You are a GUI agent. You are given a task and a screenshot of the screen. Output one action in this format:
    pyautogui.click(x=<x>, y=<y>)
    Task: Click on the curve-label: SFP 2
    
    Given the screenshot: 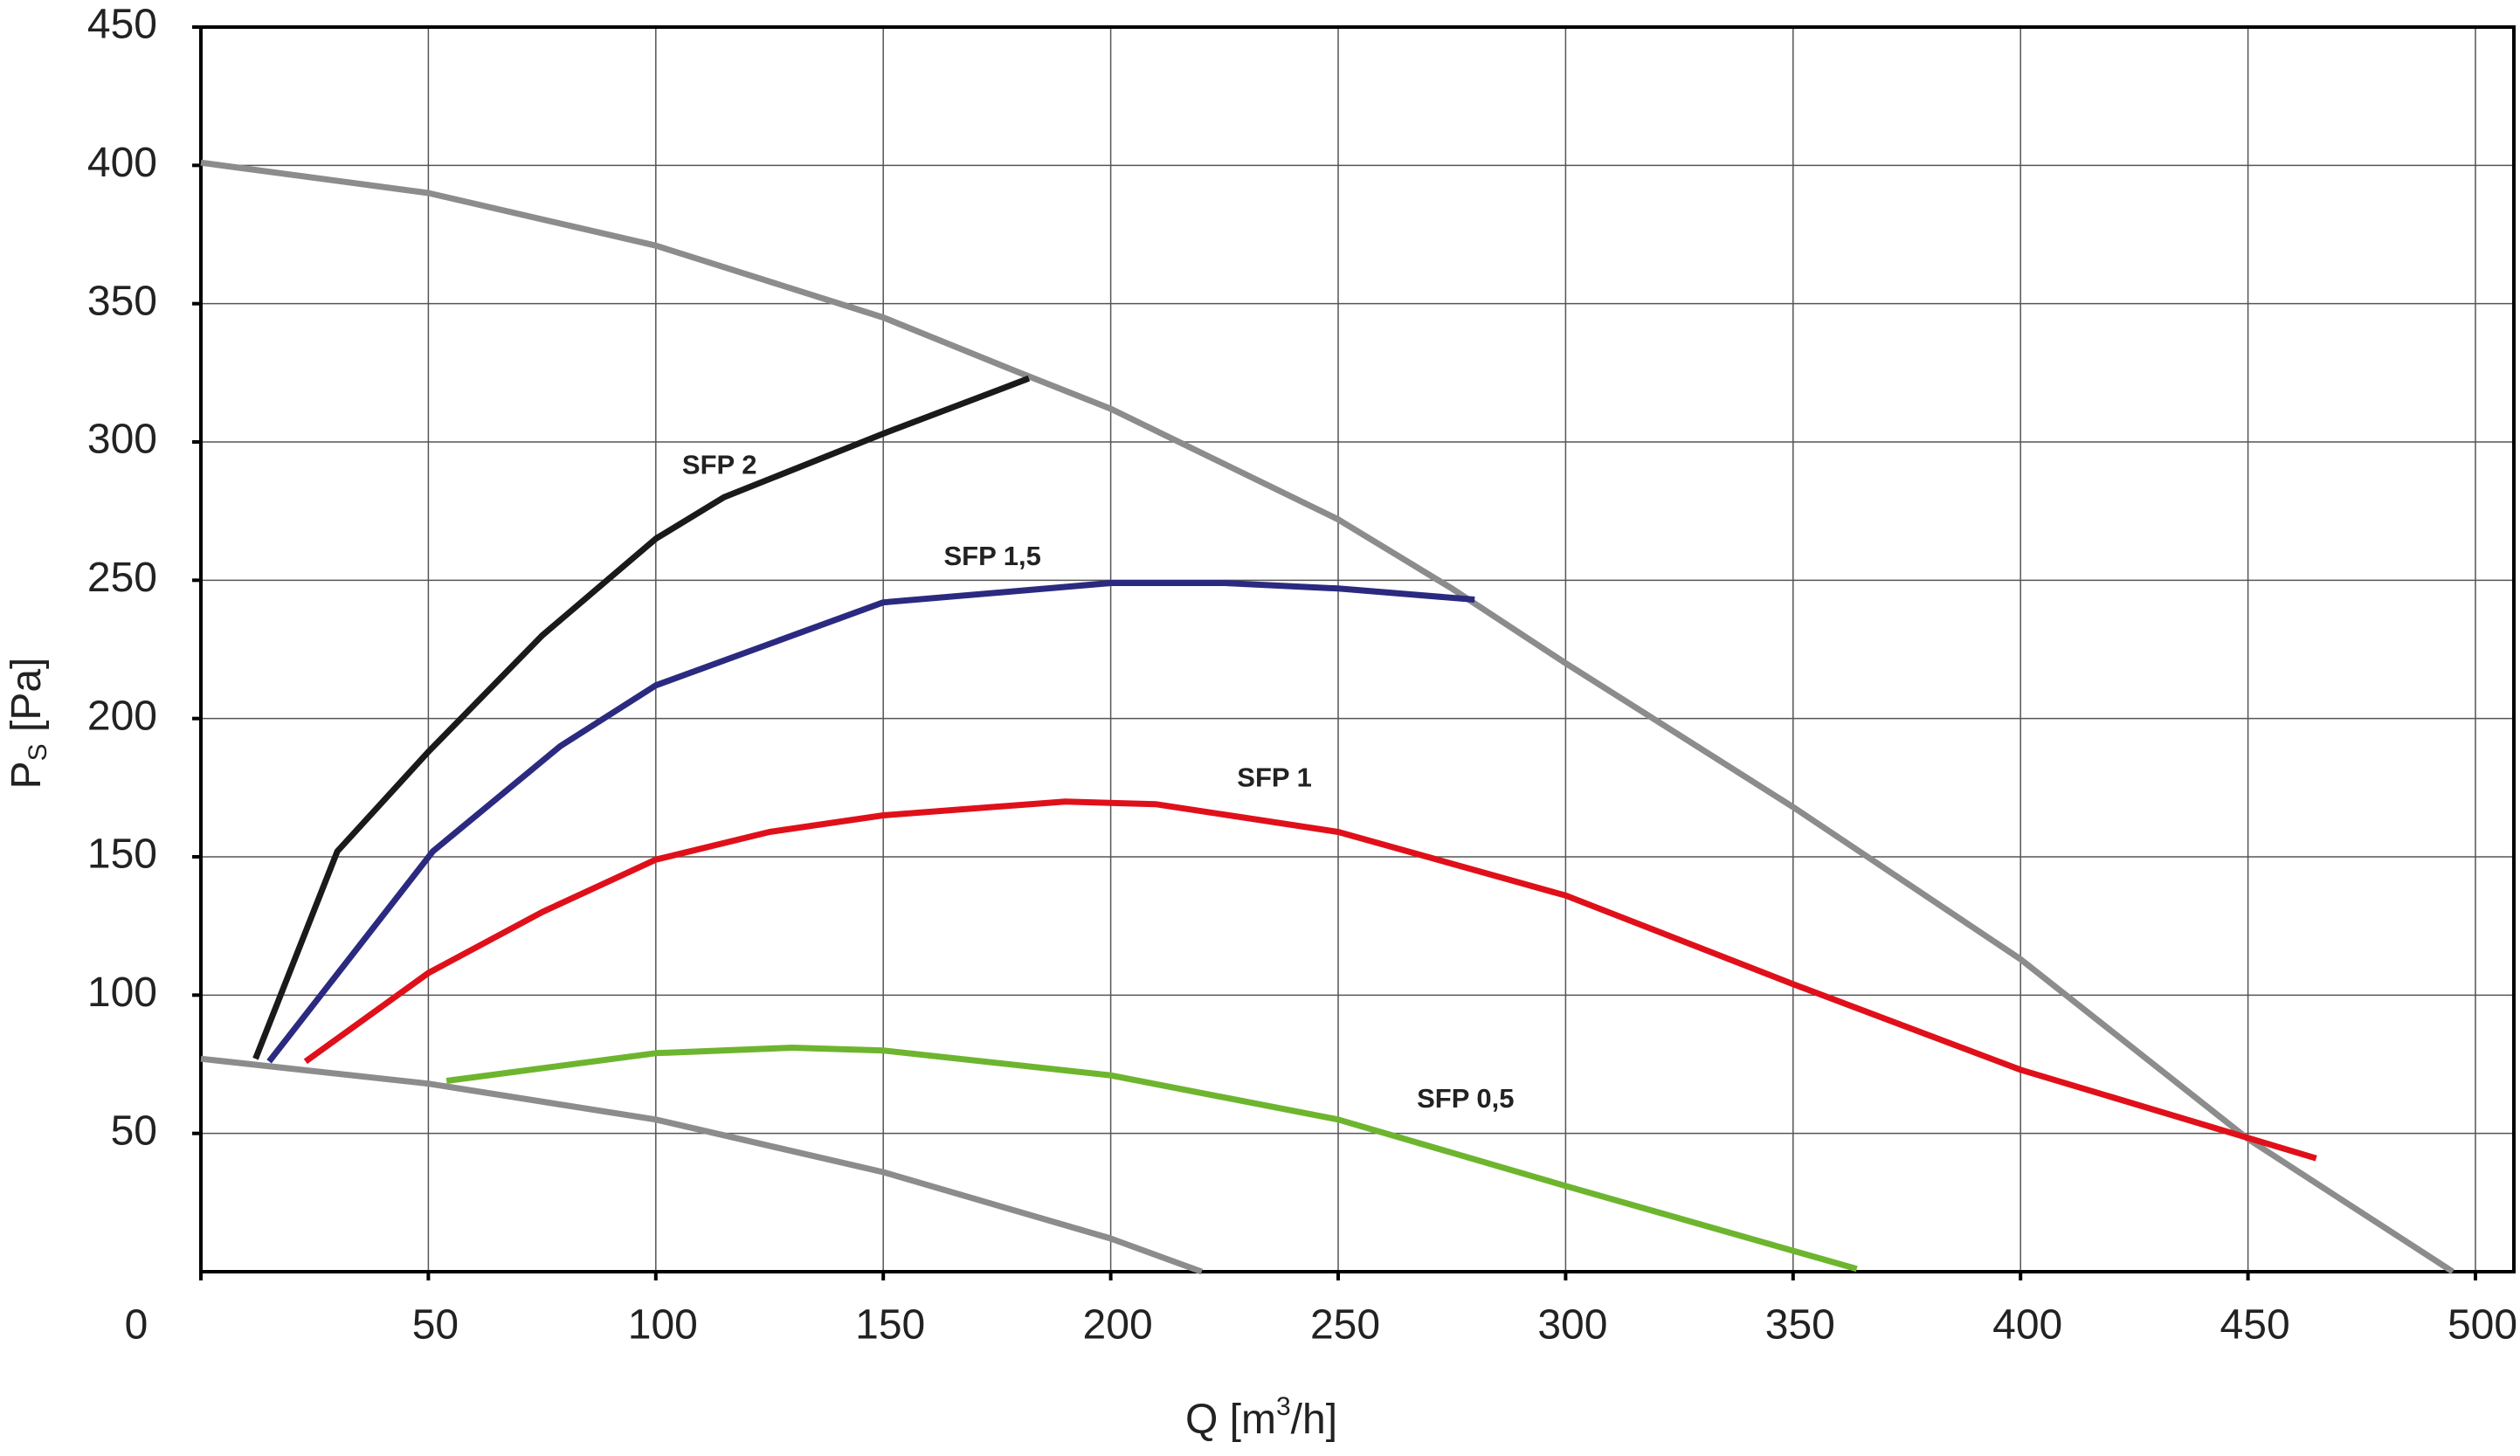 What is the action you would take?
    pyautogui.click(x=719, y=465)
    